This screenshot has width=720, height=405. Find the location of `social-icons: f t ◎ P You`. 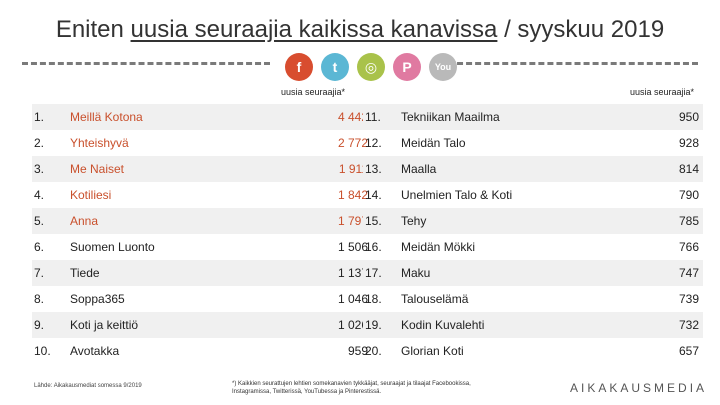

social-icons: f t ◎ P You is located at coordinates (371, 68).